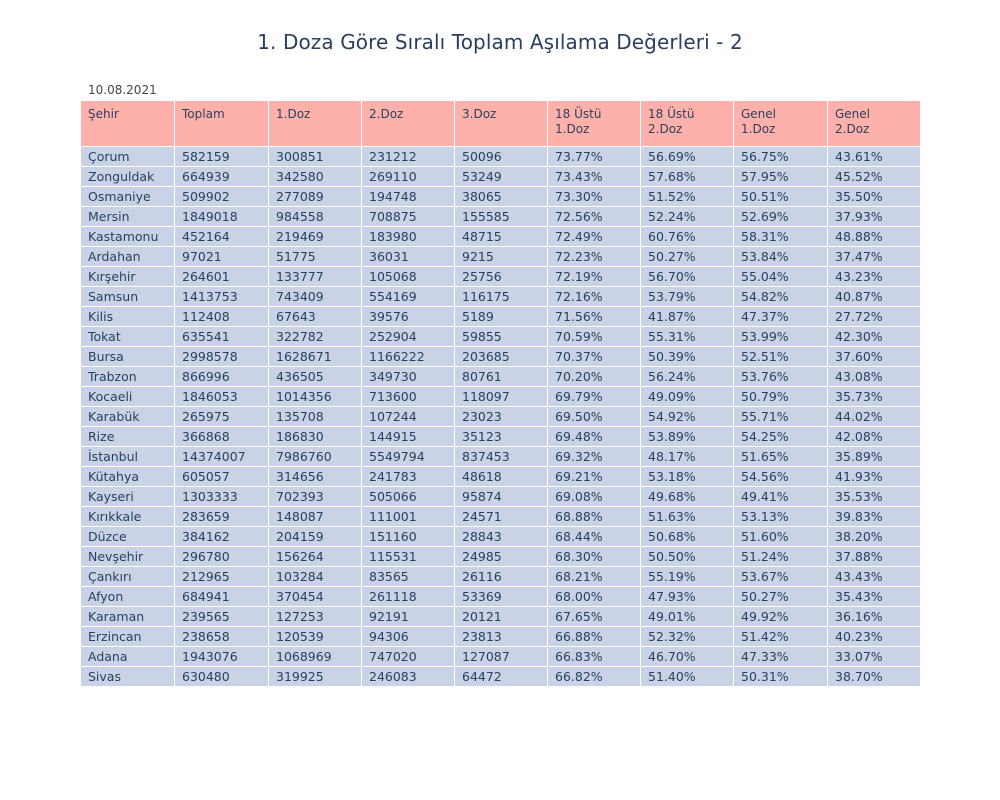  I want to click on table-cell: 118097, so click(501, 396).